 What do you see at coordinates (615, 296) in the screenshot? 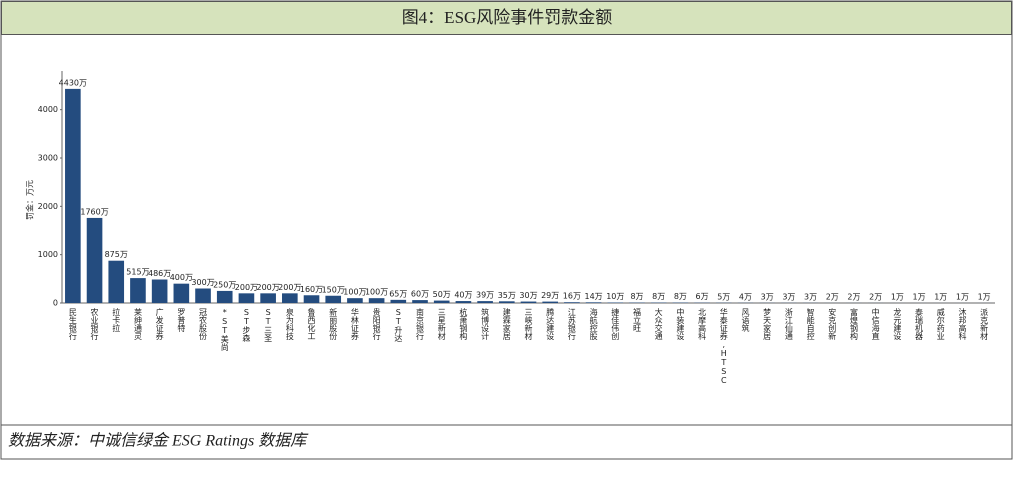
I see `value-label: 10万` at bounding box center [615, 296].